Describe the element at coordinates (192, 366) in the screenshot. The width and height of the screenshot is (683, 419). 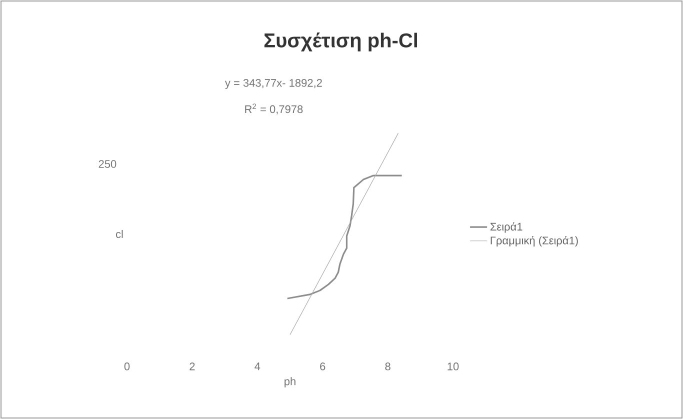
I see `x-tick-label: 2` at that location.